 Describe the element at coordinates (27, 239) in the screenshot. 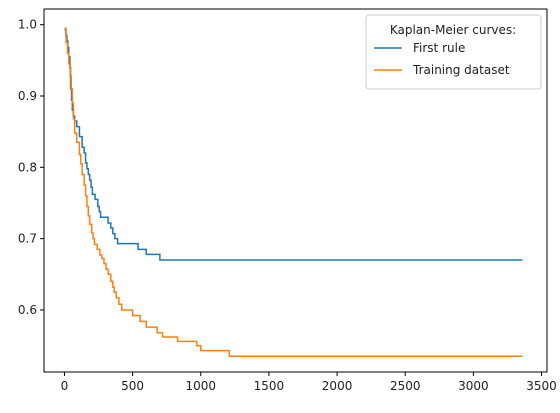

I see `y-tick-label: 0.7` at that location.